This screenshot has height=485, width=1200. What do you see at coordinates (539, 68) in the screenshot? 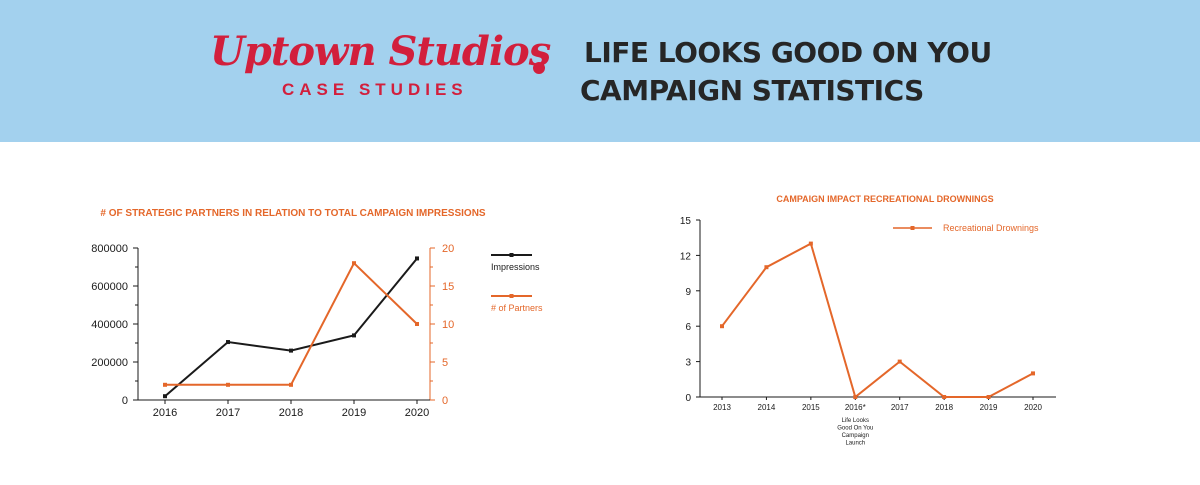
I see `separator-dot` at bounding box center [539, 68].